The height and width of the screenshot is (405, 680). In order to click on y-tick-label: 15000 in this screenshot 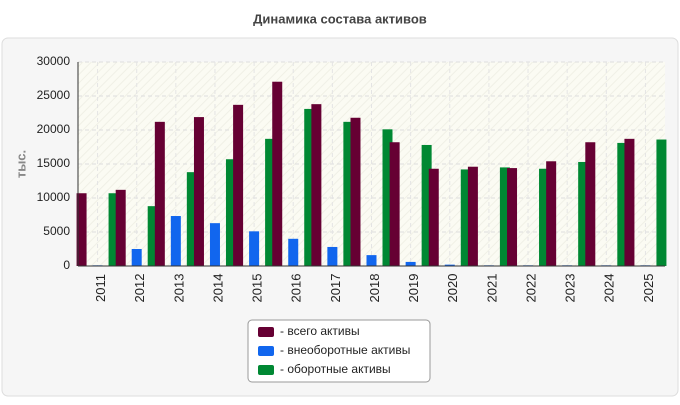, I will do `click(54, 163)`.